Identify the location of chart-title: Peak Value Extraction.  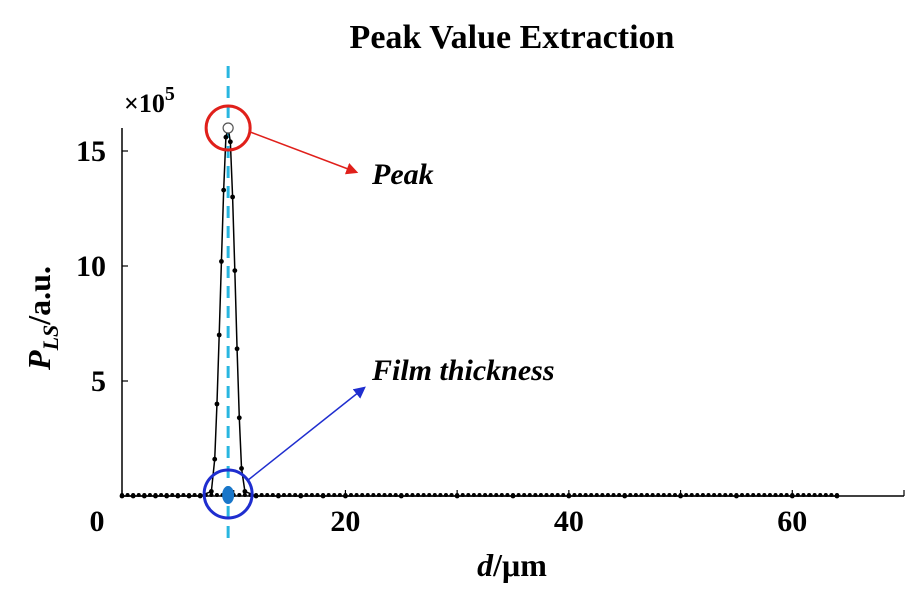
(512, 37).